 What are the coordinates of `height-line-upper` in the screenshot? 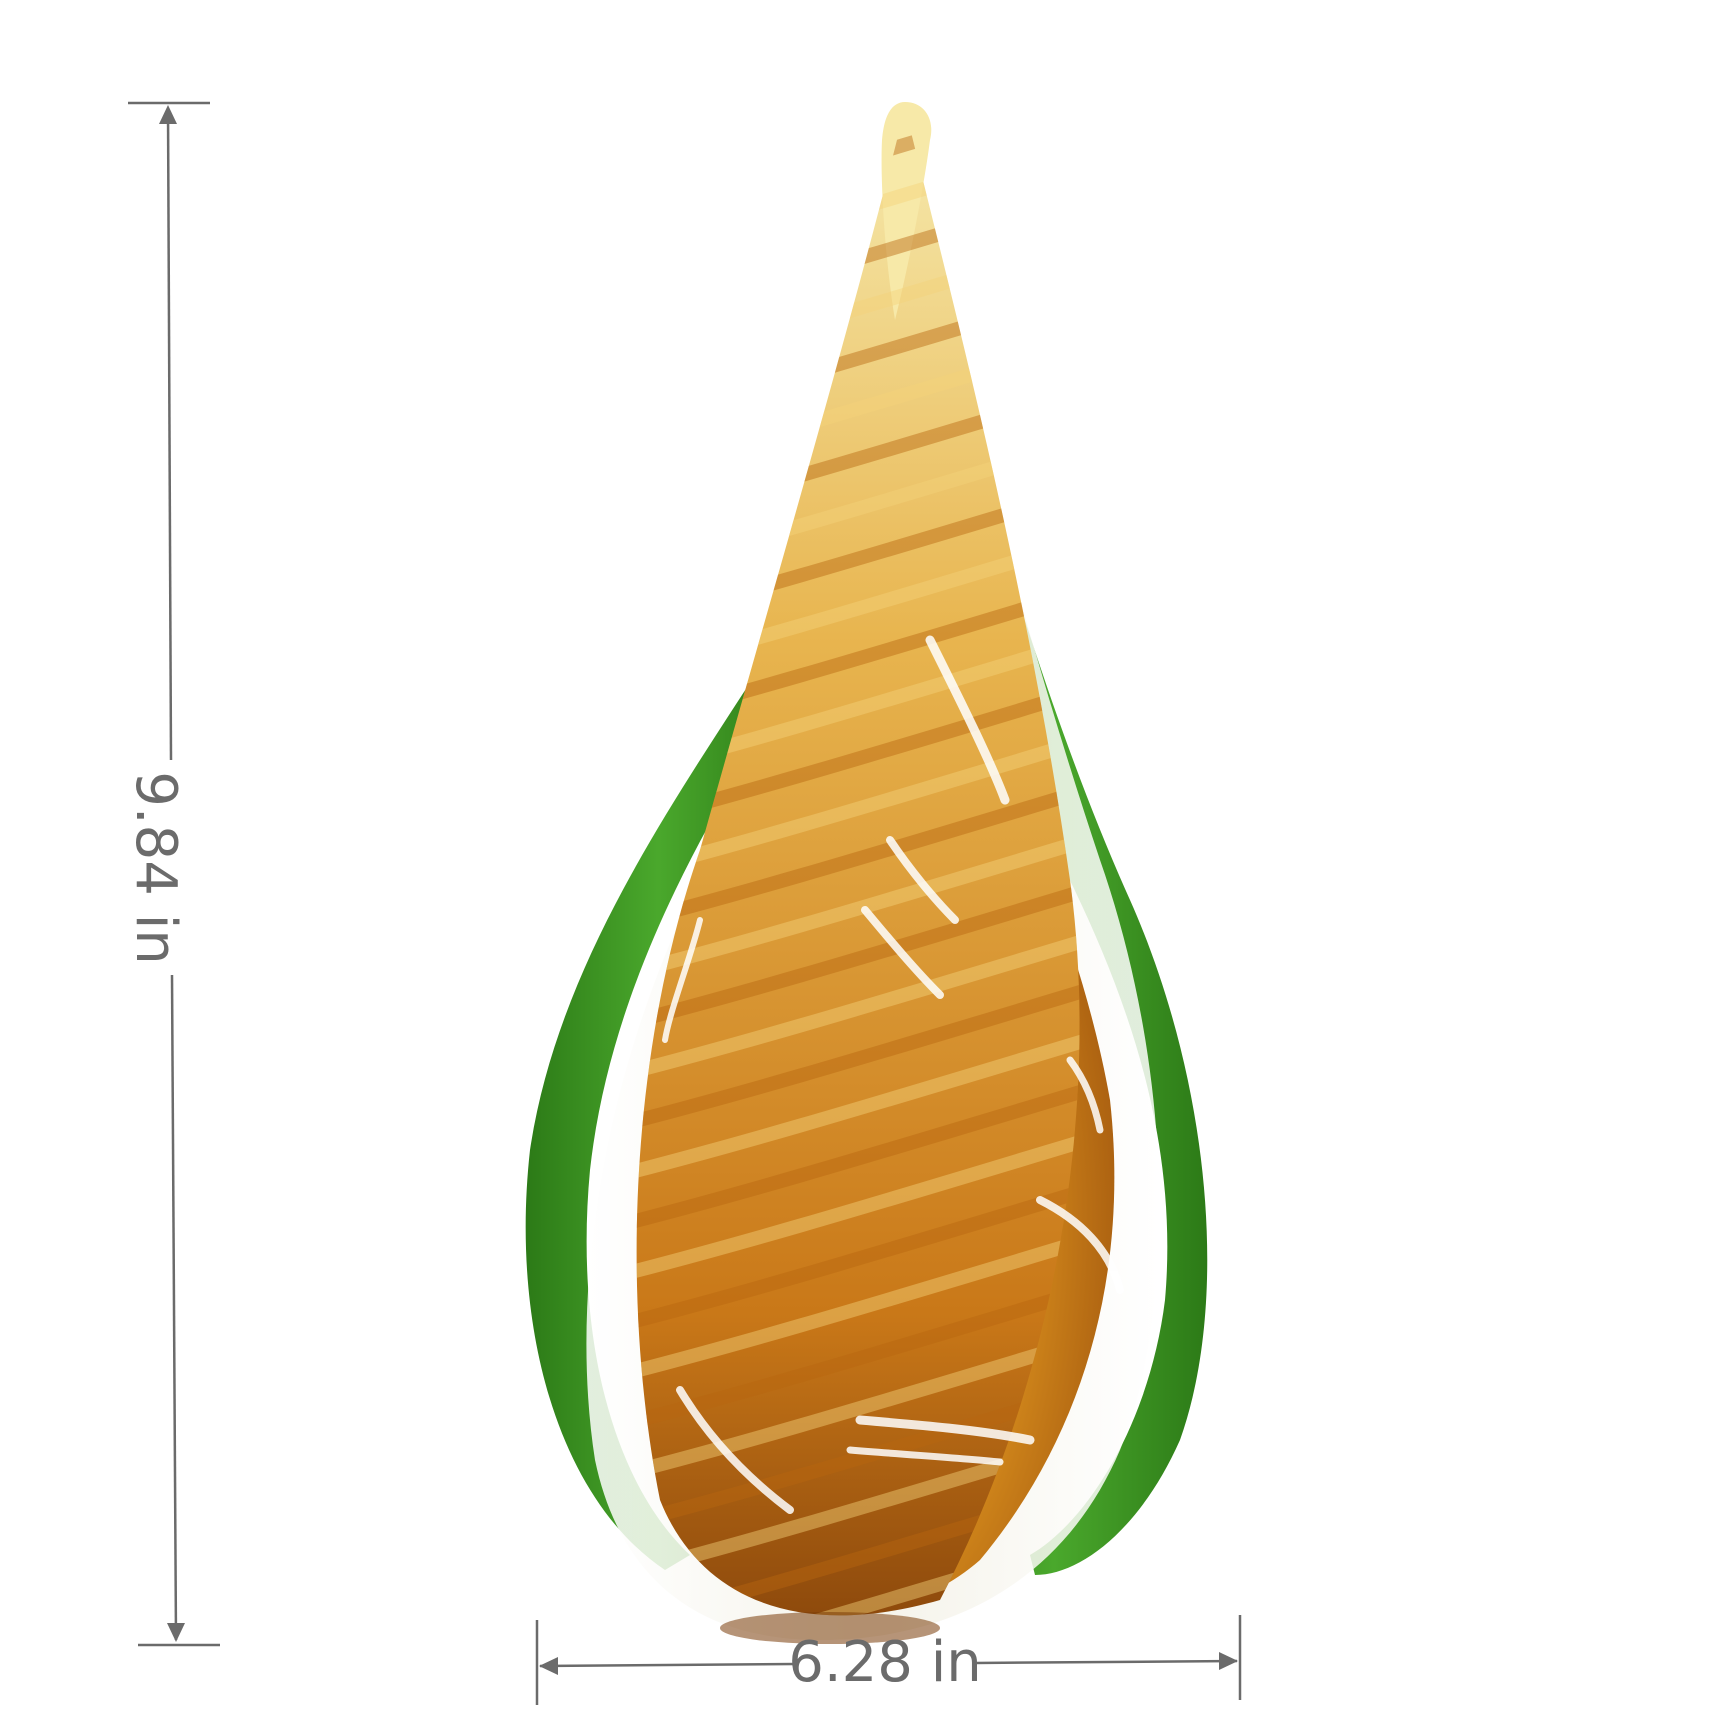 It's located at (169, 434).